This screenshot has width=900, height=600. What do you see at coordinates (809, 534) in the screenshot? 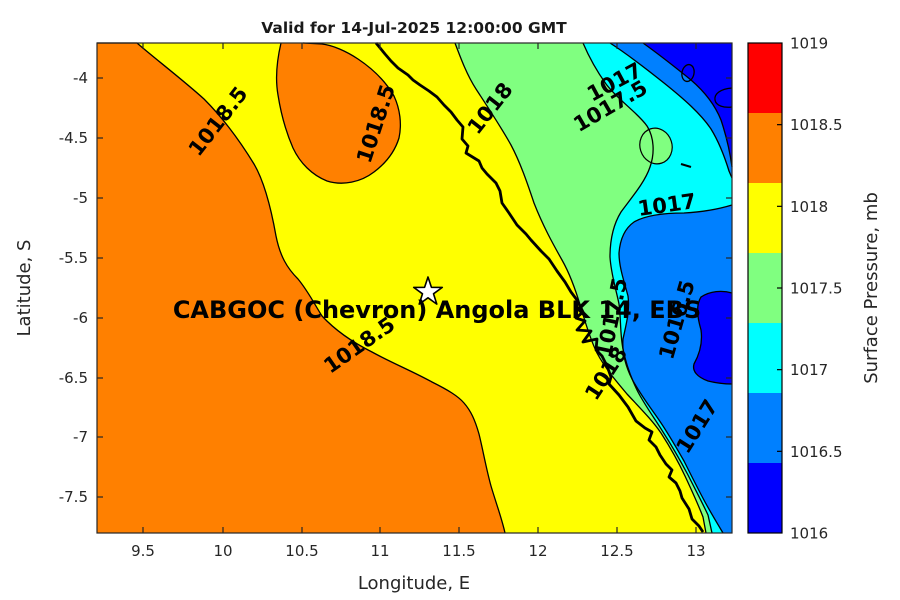
I see `colorbar-tick-label: 1016` at bounding box center [809, 534].